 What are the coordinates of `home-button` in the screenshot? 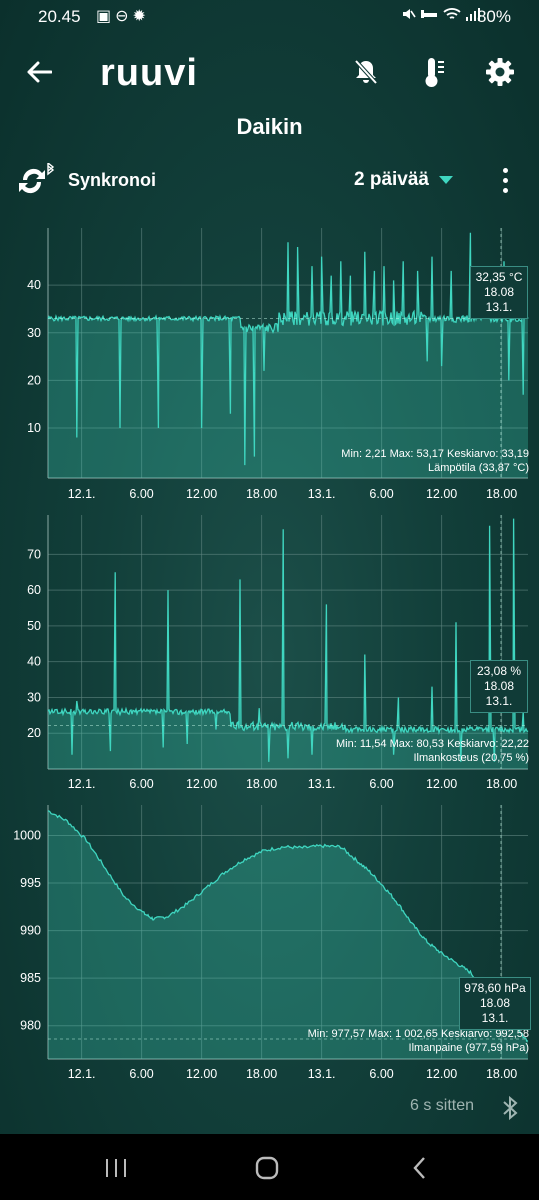 It's located at (267, 1168).